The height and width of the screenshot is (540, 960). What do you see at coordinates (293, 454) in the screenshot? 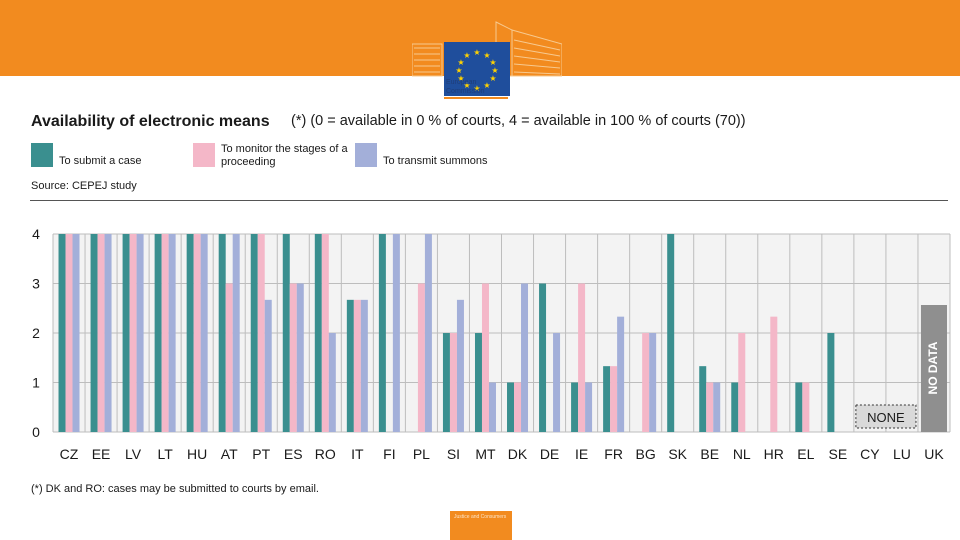
I see `x-tick-label: ES` at bounding box center [293, 454].